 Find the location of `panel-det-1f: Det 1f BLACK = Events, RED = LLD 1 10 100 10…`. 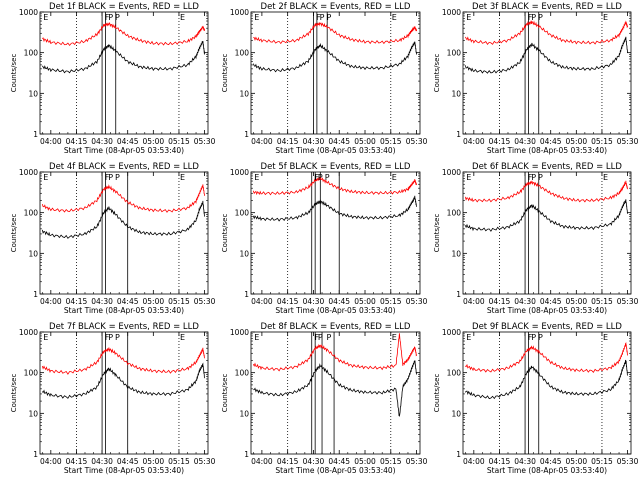

panel-det-1f: Det 1f BLACK = Events, RED = LLD 1 10 100 10… is located at coordinates (113, 78).